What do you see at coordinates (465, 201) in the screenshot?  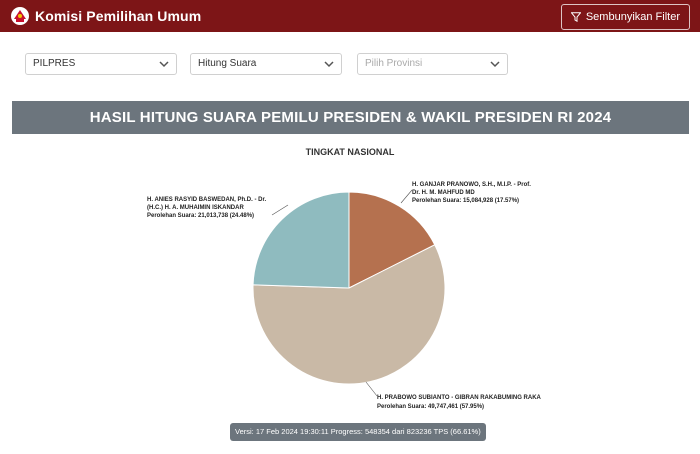 I see `label-ganjar-votes: Perolehan Suara: 15,084,928 (17.57%)` at bounding box center [465, 201].